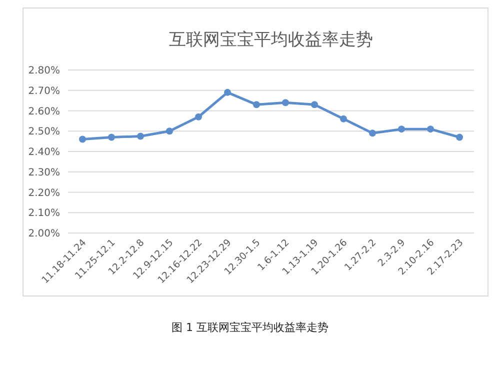  I want to click on ytick: 2.80%, so click(44, 71).